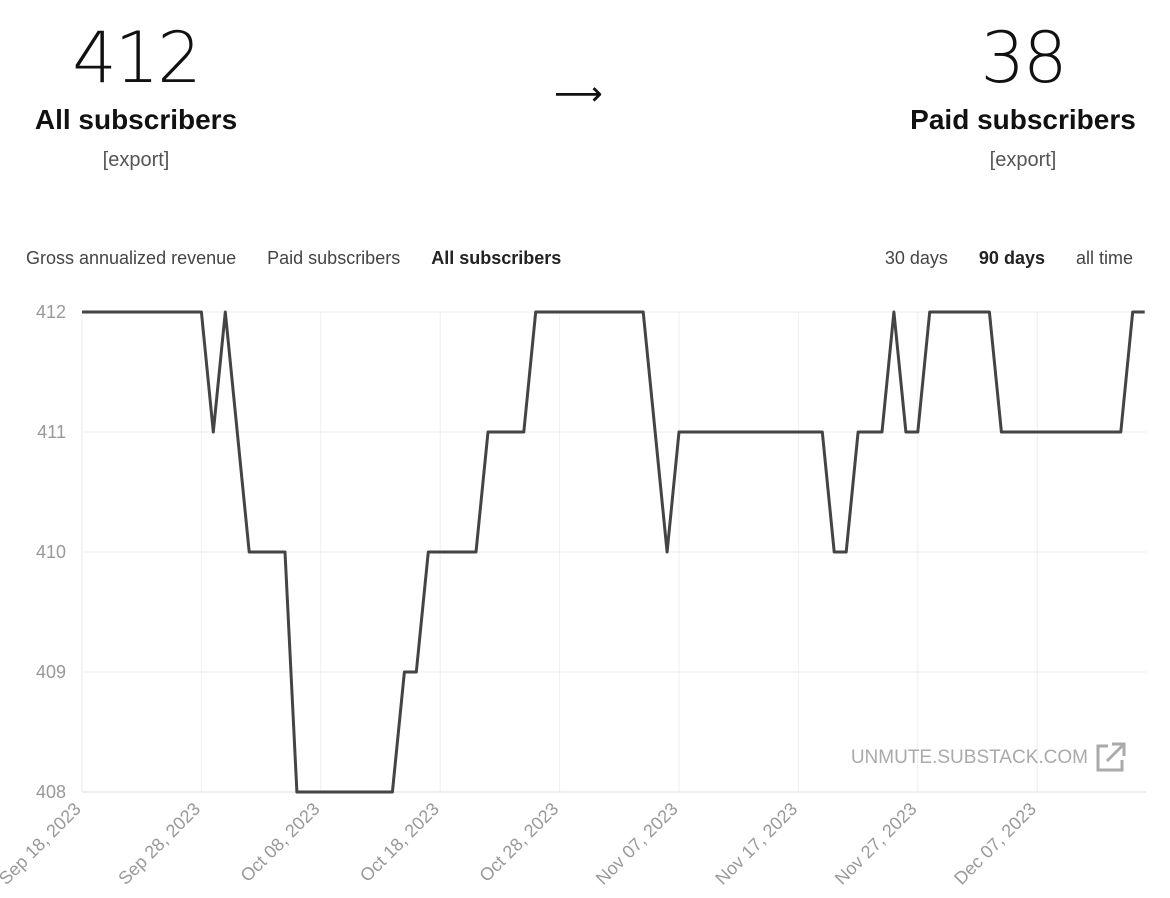 This screenshot has width=1170, height=898. What do you see at coordinates (136, 160) in the screenshot?
I see `all-subscribers-export-link: [export]` at bounding box center [136, 160].